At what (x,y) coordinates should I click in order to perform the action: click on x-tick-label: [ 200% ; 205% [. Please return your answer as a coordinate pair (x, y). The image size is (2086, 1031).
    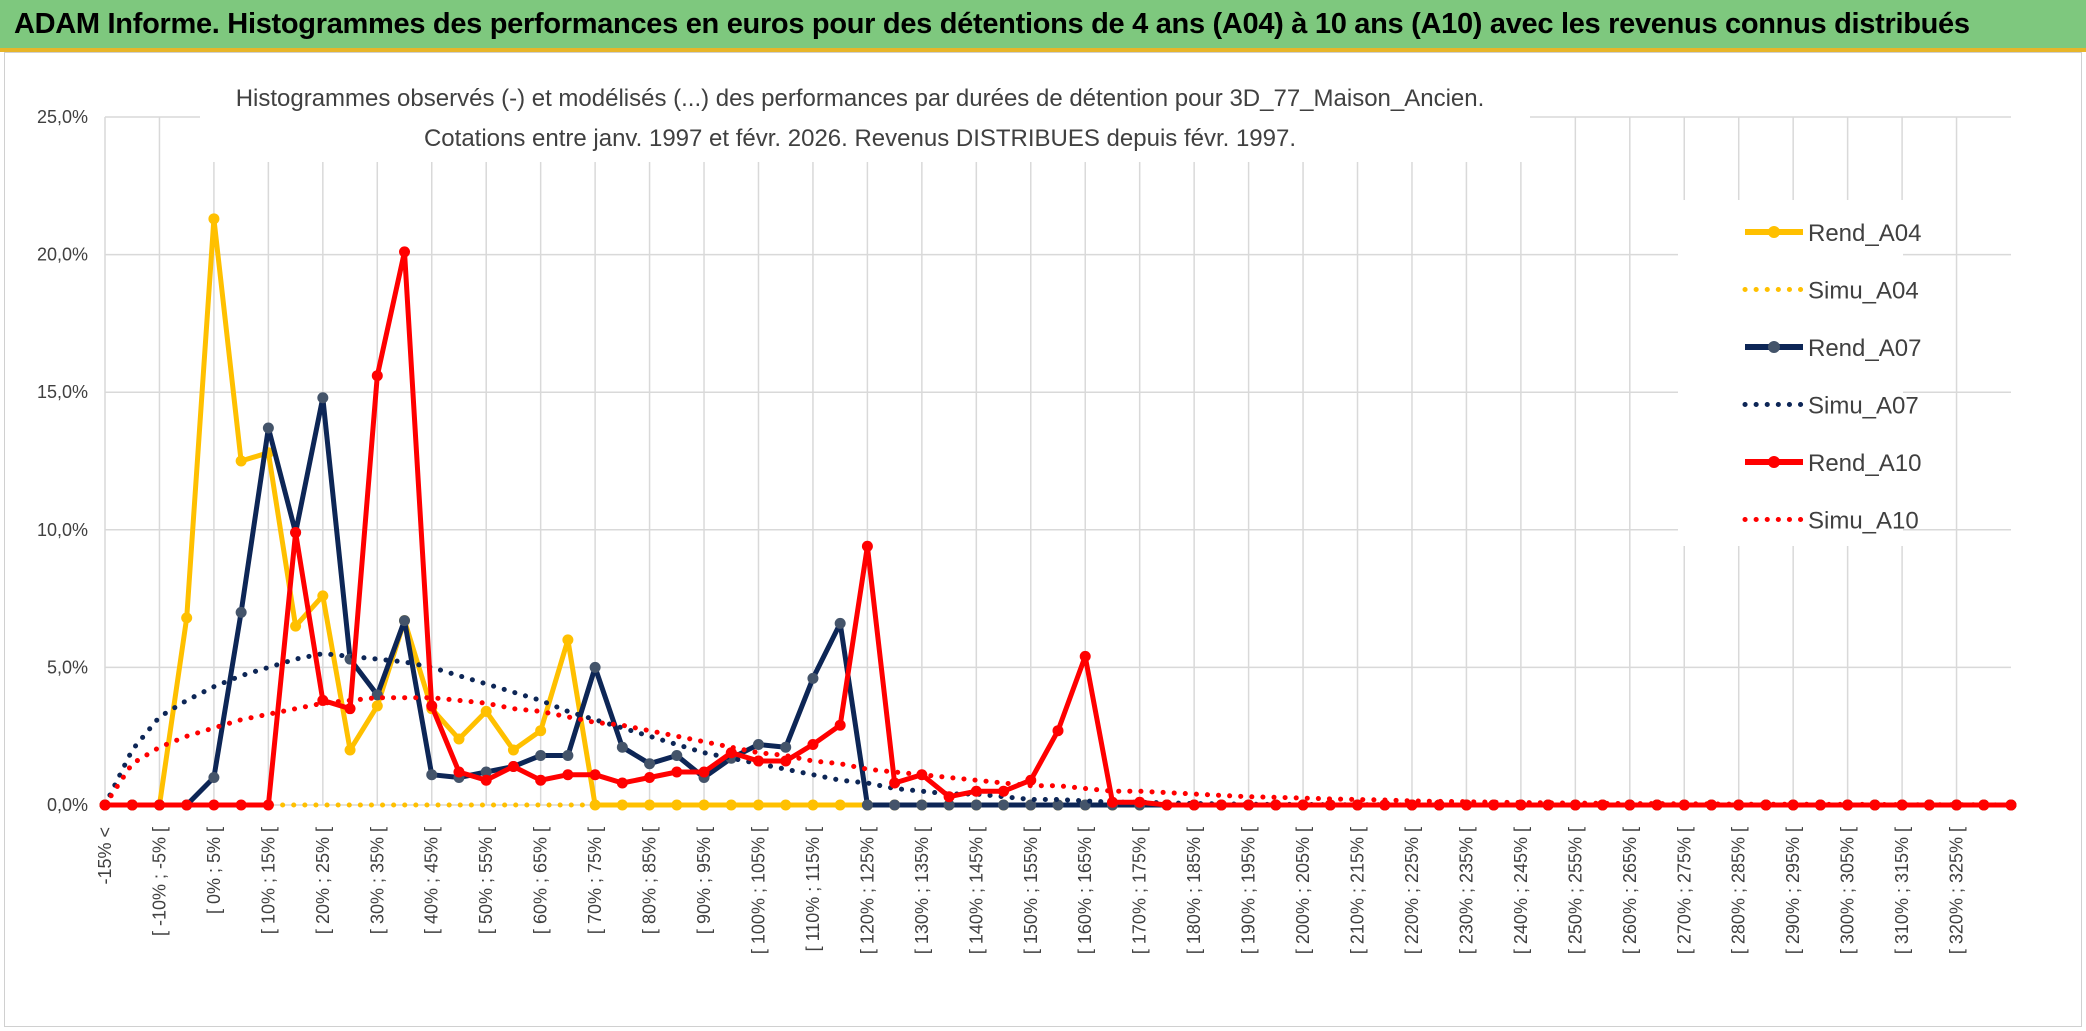
    Looking at the image, I should click on (1303, 890).